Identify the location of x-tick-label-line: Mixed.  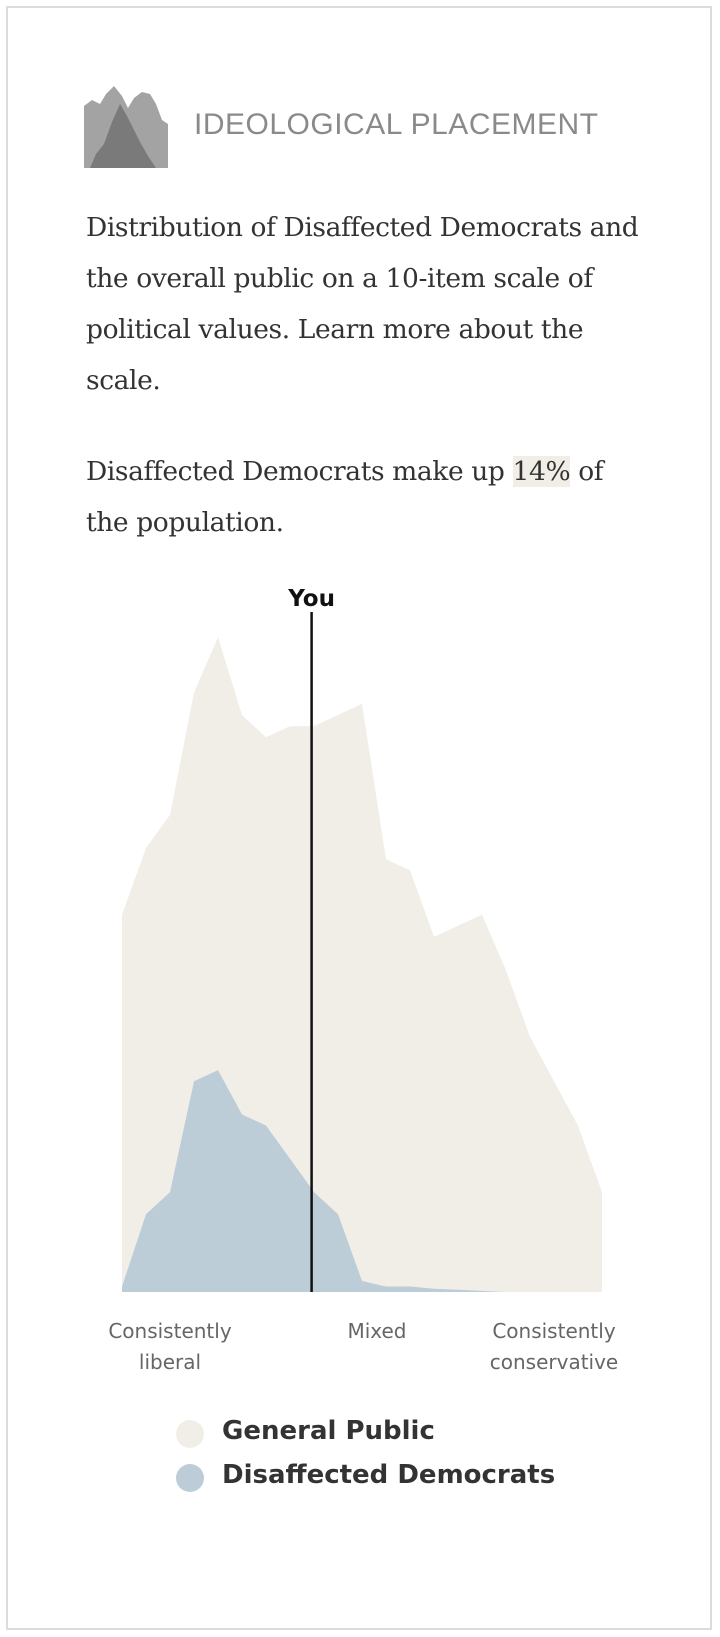
(377, 1331).